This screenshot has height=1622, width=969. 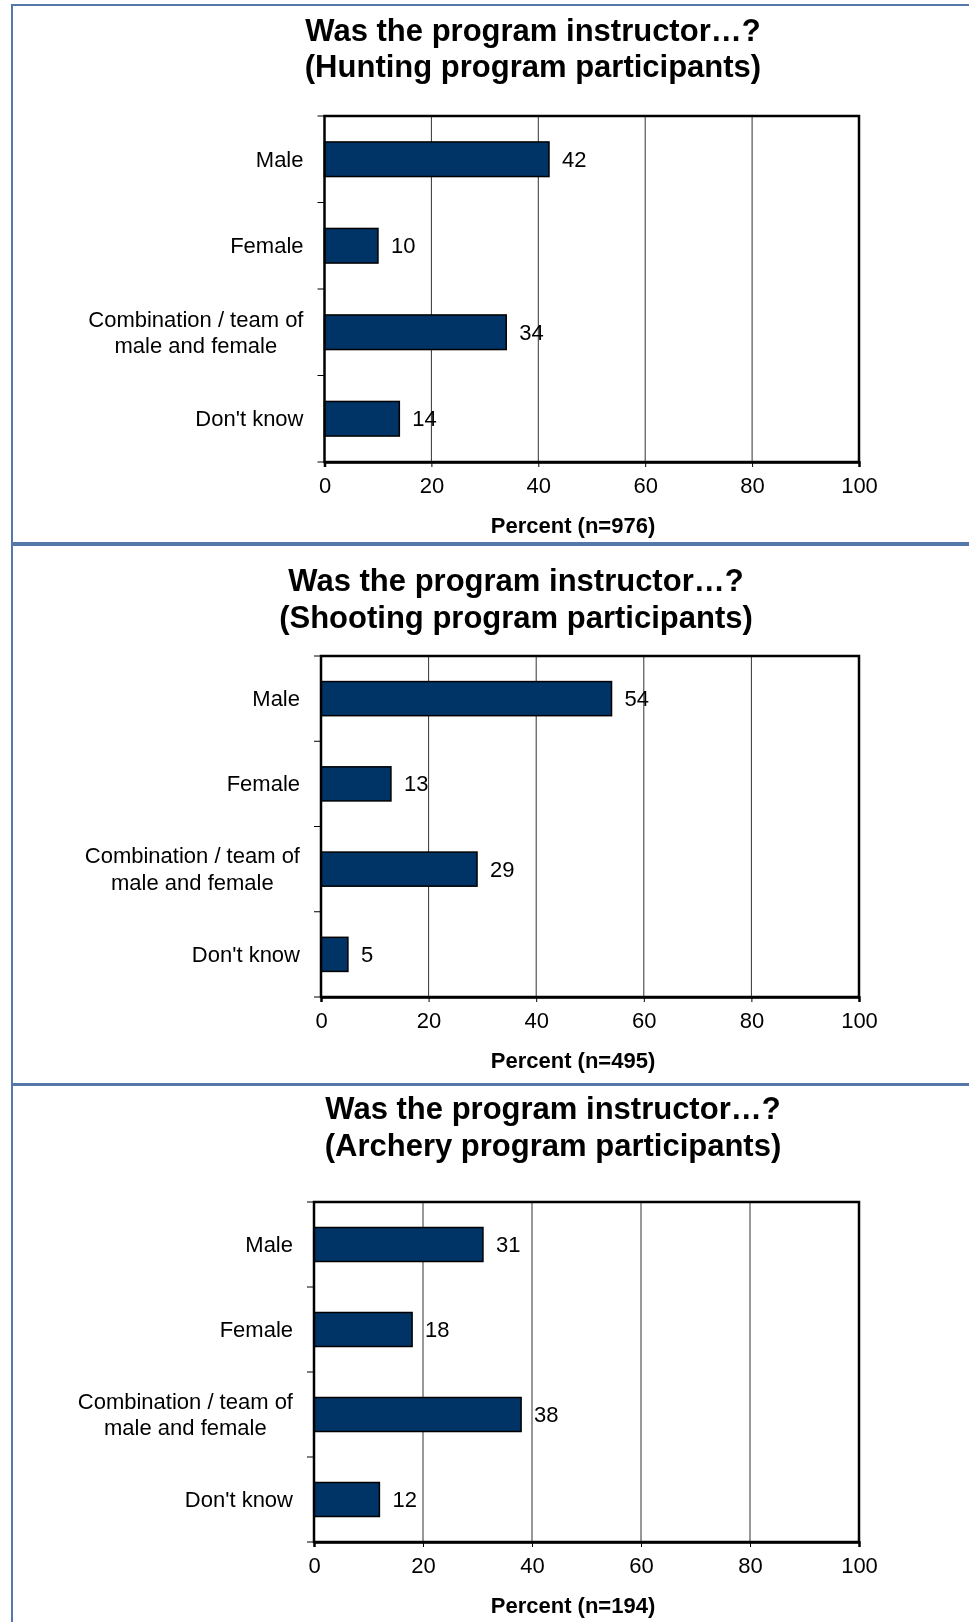 What do you see at coordinates (416, 784) in the screenshot?
I see `data-label: 13` at bounding box center [416, 784].